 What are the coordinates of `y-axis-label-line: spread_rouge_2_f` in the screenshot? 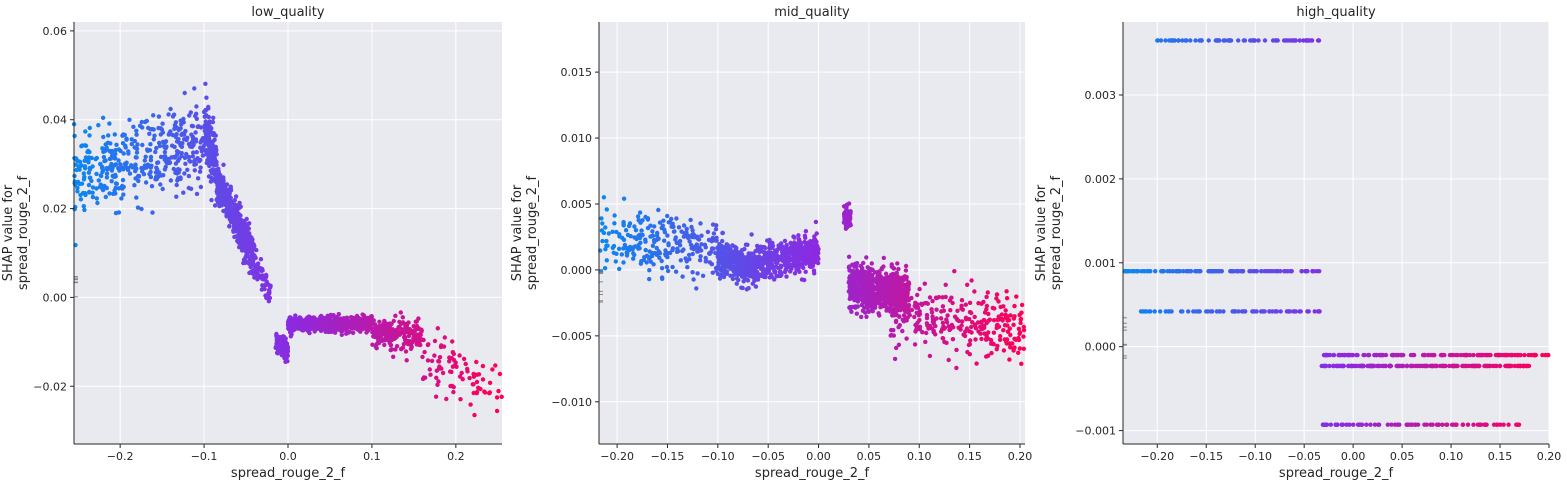 It's located at (532, 233).